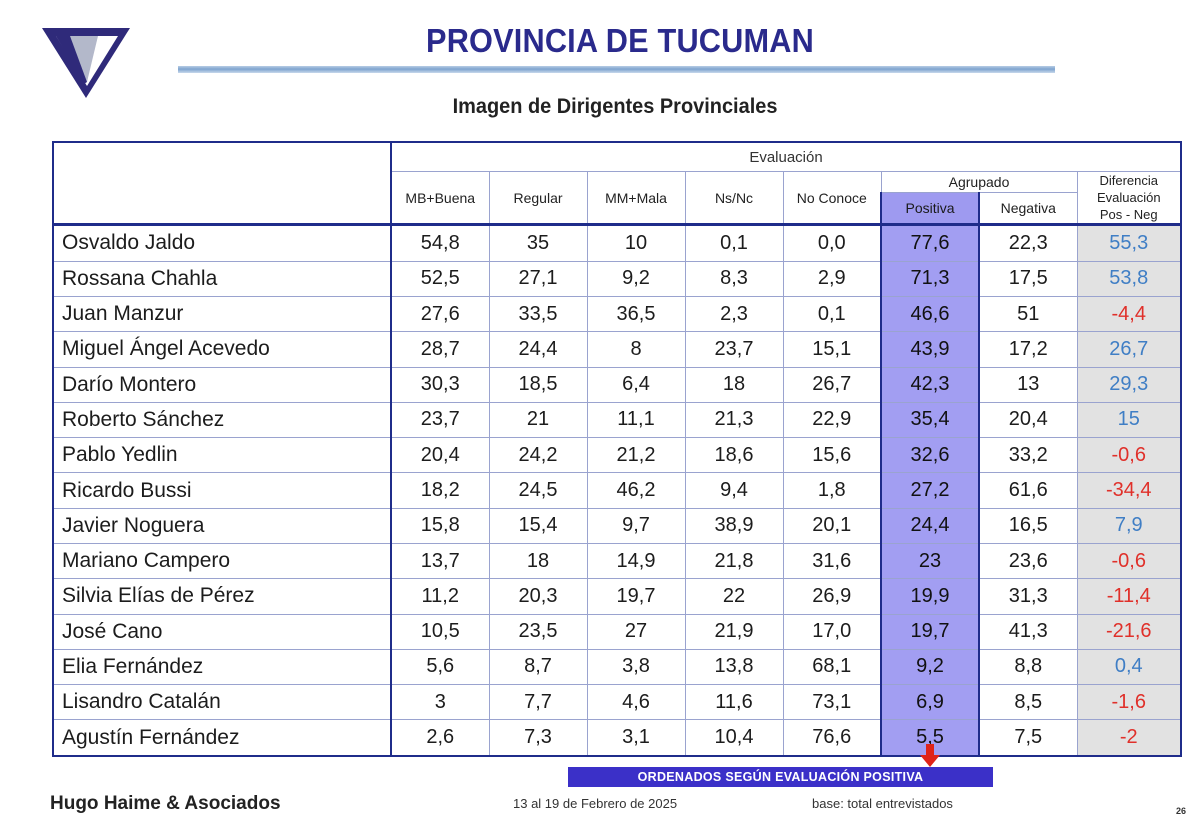 This screenshot has height=816, width=1200. I want to click on col-header-diferencia: Diferencia Evaluación Pos - Neg, so click(1129, 198).